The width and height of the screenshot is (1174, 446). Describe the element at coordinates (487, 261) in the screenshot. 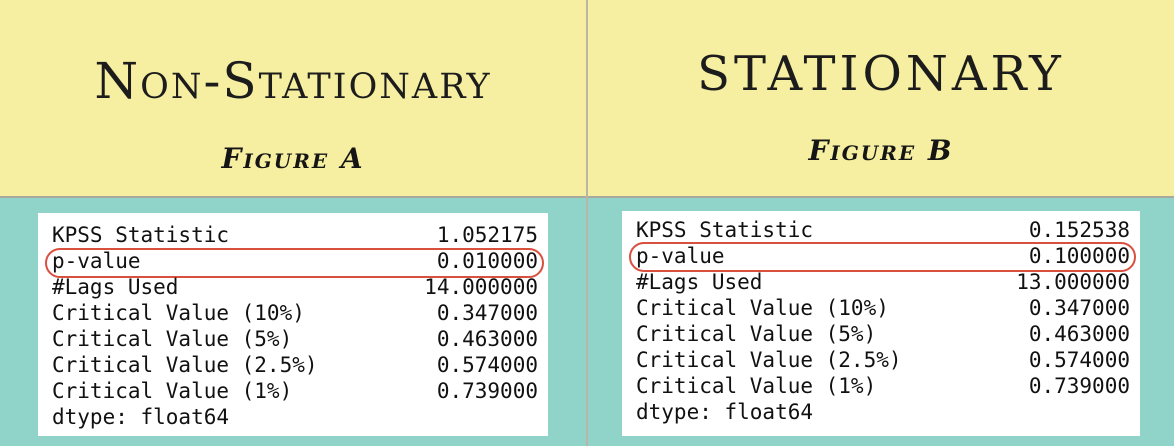

I see `row-value: 0.010000` at that location.